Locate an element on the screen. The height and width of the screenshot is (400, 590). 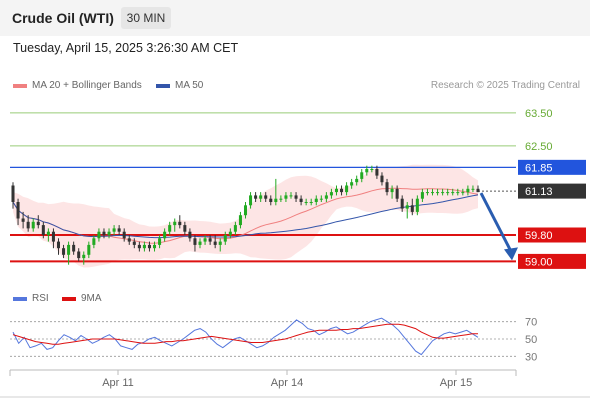
moving-average-layer is located at coordinates (245, 215).